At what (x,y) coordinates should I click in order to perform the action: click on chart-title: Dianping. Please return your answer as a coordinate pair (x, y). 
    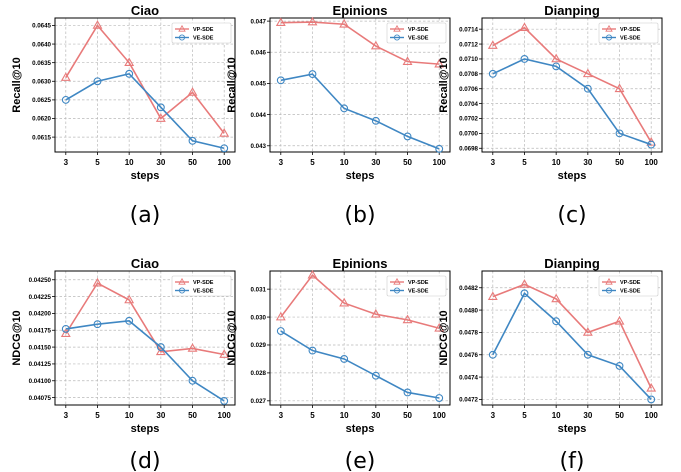
    Looking at the image, I should click on (572, 10).